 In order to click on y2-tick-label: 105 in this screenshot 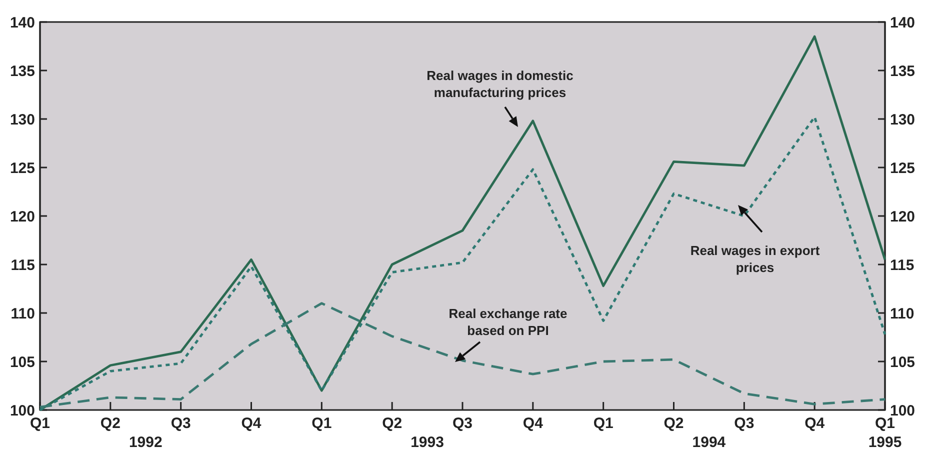, I will do `click(903, 362)`.